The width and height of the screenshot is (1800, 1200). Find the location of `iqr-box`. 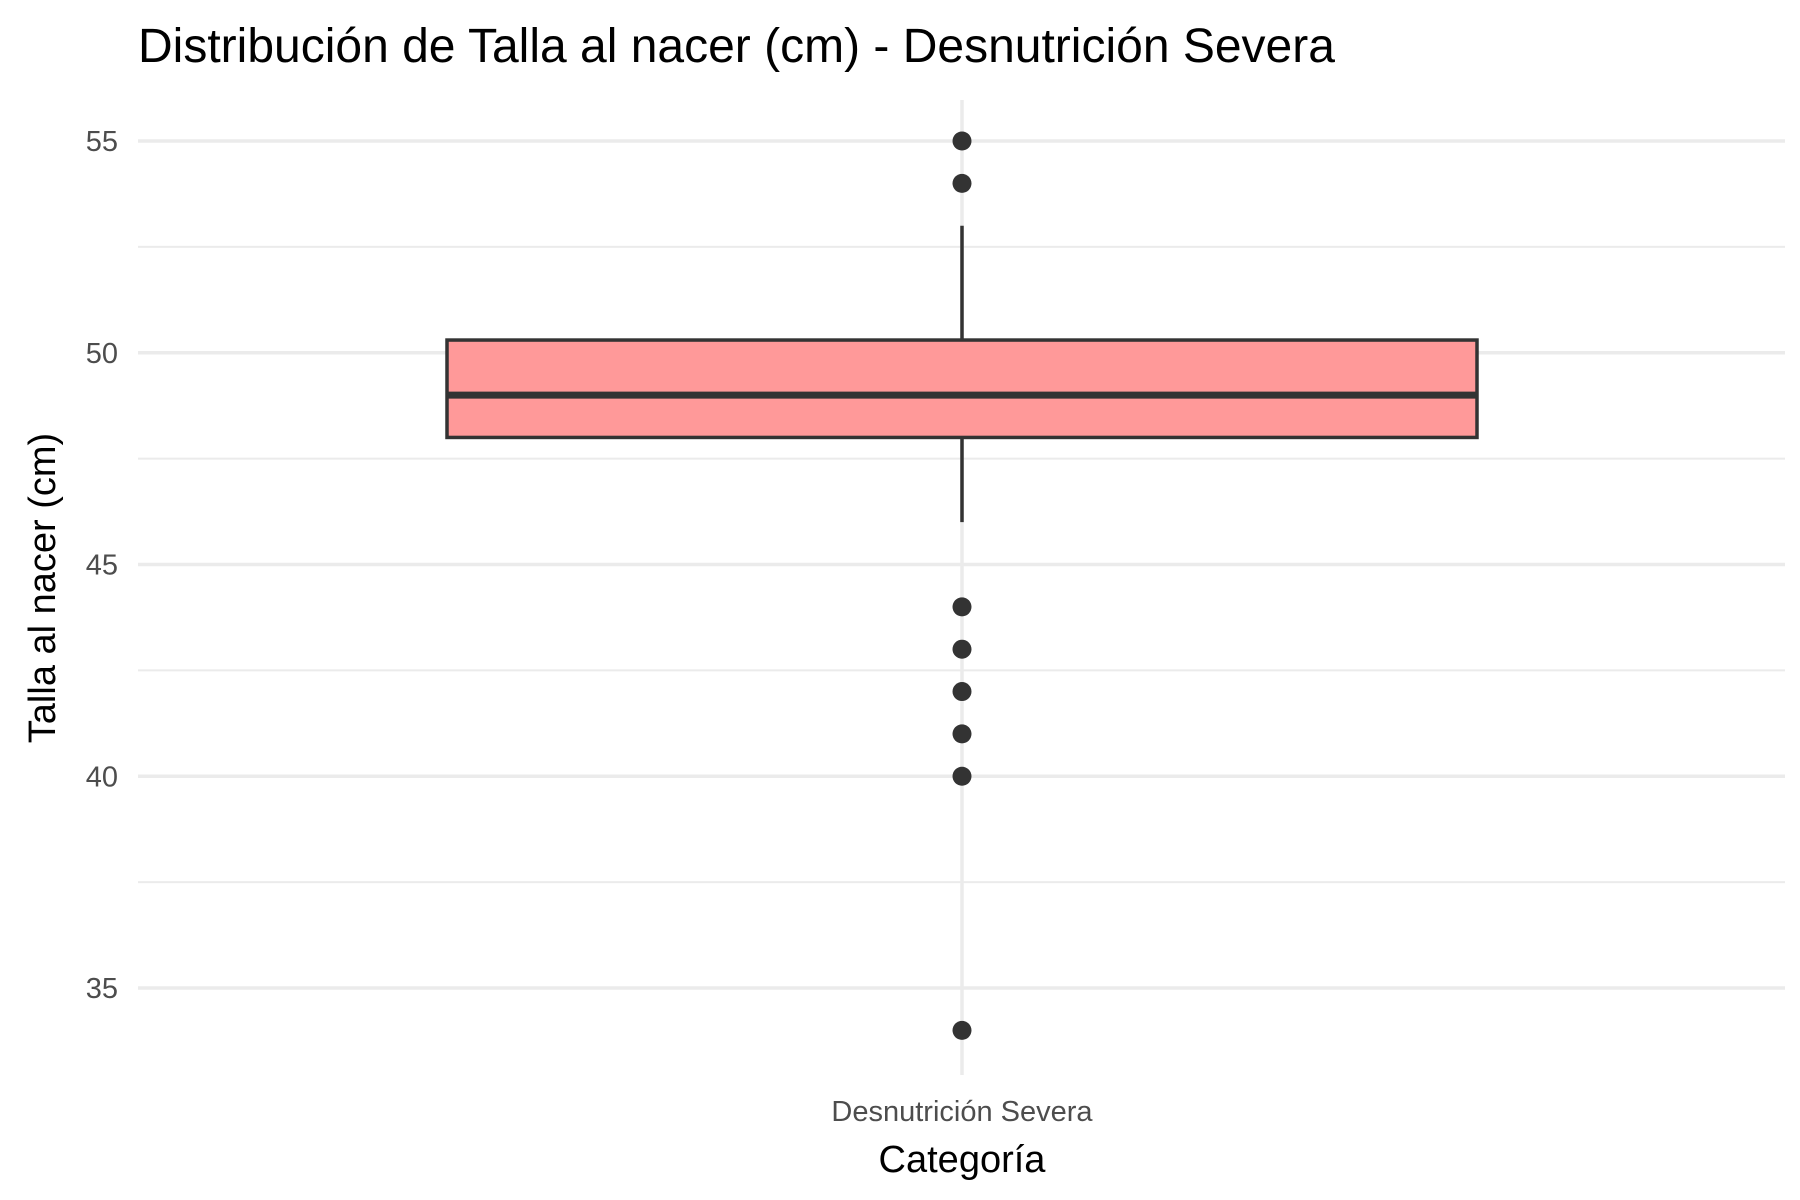

iqr-box is located at coordinates (962, 389).